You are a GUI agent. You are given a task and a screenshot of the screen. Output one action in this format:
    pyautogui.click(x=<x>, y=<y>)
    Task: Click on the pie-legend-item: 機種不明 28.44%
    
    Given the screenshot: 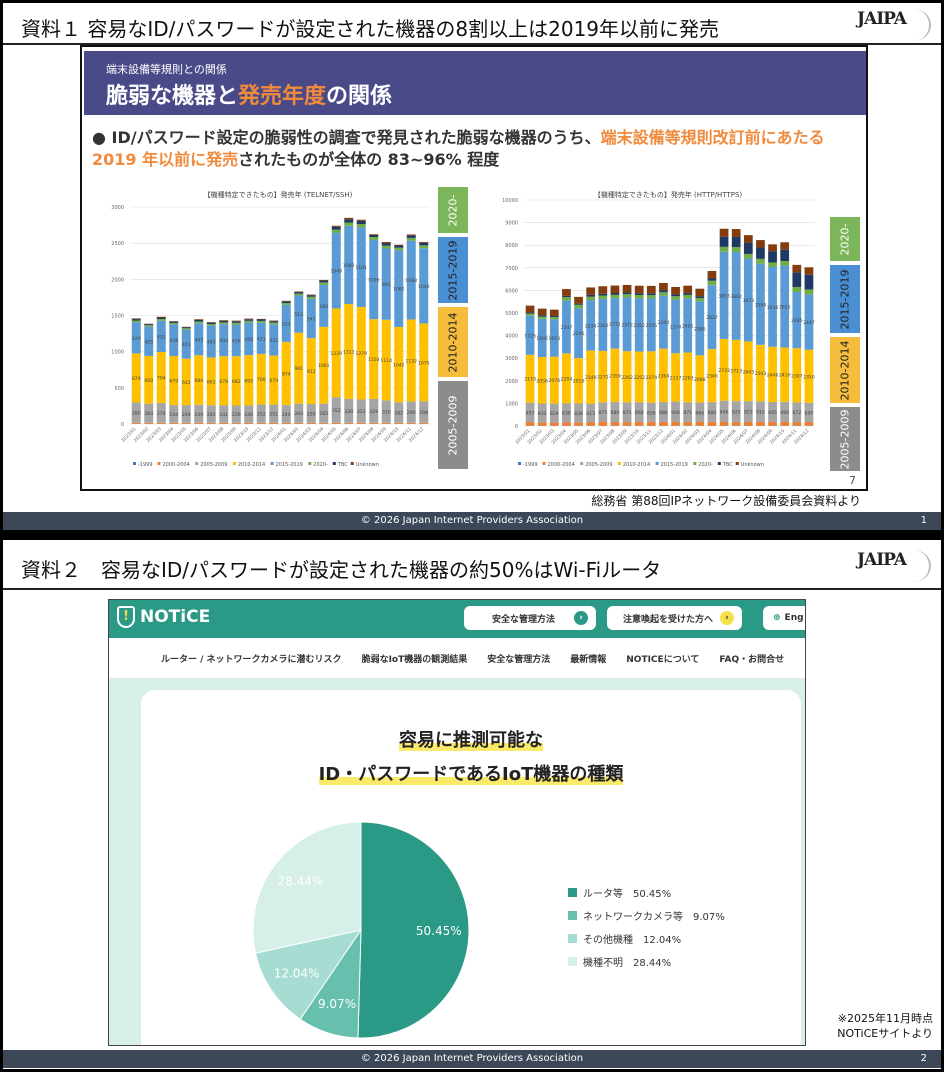 What is the action you would take?
    pyautogui.click(x=619, y=961)
    